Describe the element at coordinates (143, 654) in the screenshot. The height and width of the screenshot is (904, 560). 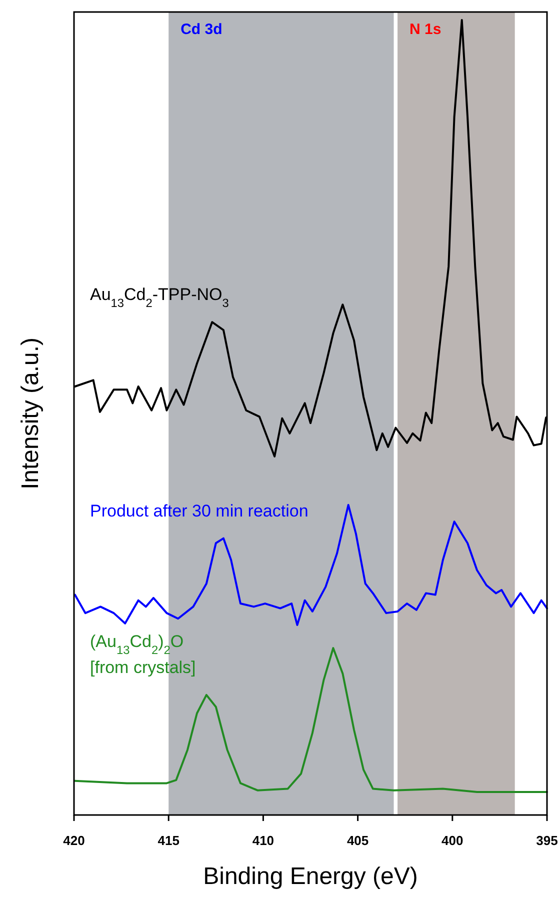
I see `series-label: (Au$_{13}$Cd$_{2}$)$_{2}$O [from crystals]` at that location.